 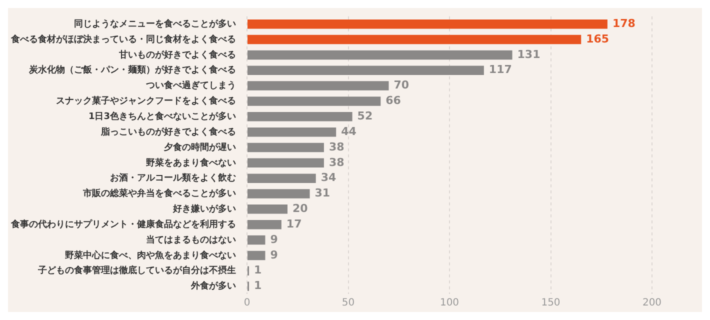 What do you see at coordinates (150, 255) in the screenshot?
I see `y-tick-label: 野菜中心に食べ、肉や魚をあまり食べない` at bounding box center [150, 255].